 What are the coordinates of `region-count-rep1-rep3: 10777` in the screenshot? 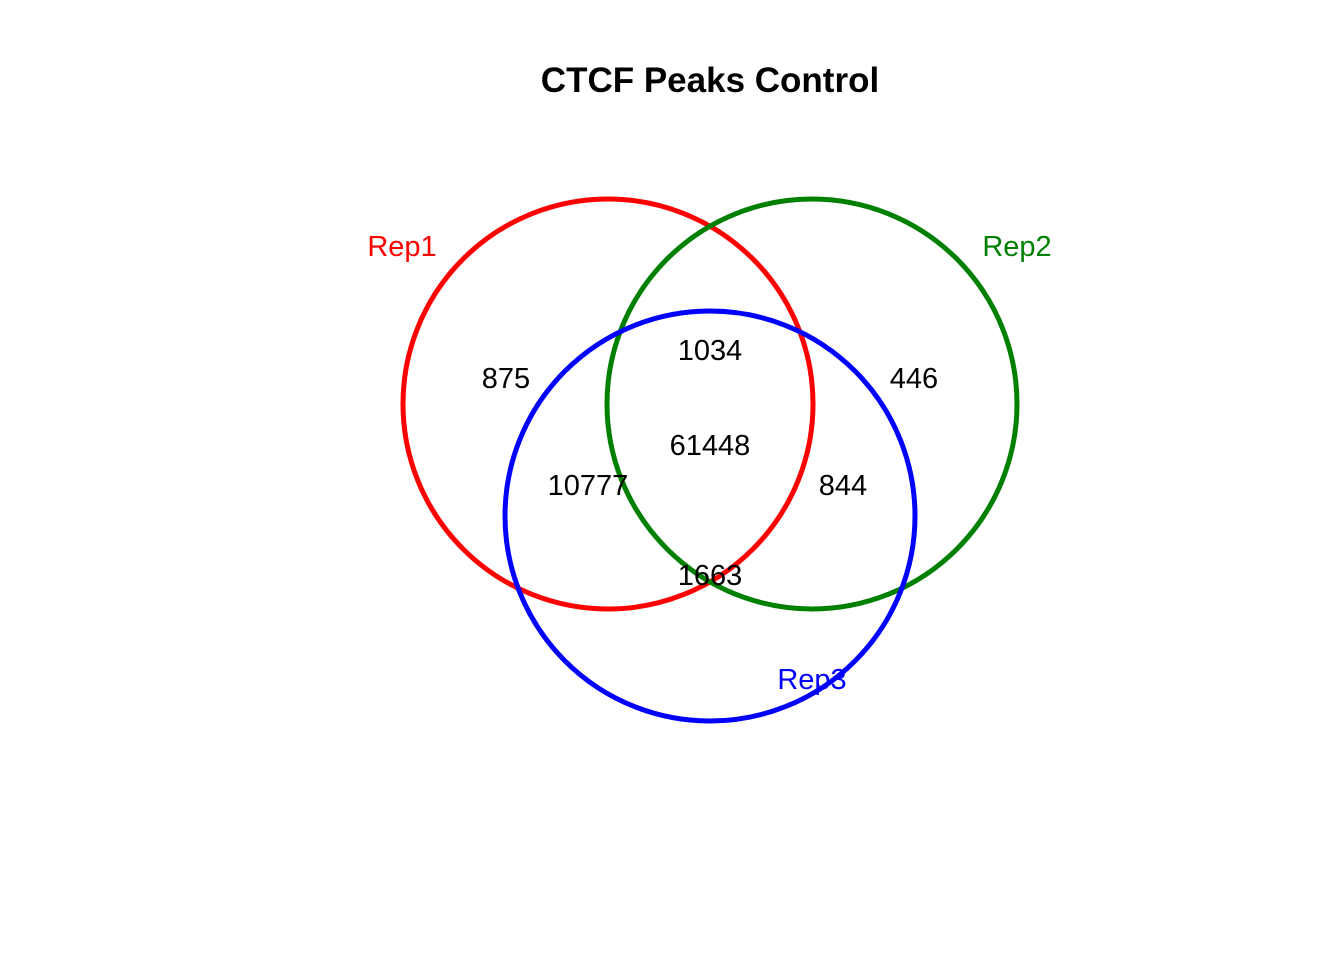 It's located at (588, 486).